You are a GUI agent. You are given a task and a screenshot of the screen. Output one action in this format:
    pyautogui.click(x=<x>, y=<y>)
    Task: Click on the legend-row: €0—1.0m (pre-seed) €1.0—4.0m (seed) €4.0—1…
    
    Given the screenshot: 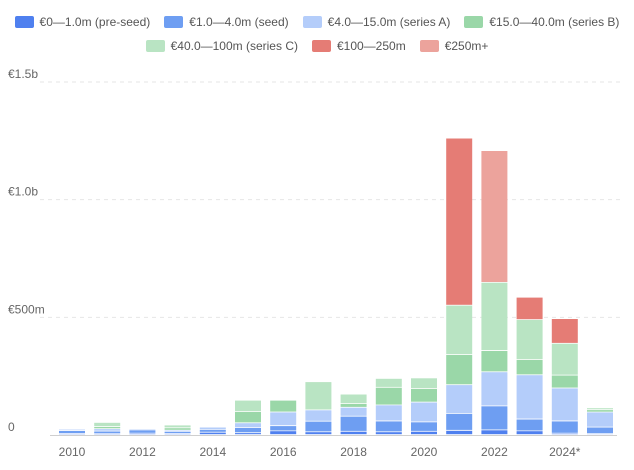 What is the action you would take?
    pyautogui.click(x=317, y=22)
    